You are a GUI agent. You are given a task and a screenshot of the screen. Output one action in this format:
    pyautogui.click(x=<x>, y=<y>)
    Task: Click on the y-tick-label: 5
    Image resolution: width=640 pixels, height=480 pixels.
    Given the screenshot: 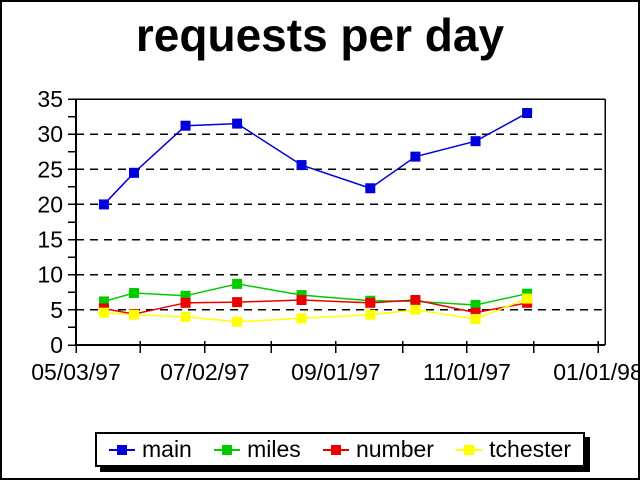 What is the action you would take?
    pyautogui.click(x=56, y=310)
    